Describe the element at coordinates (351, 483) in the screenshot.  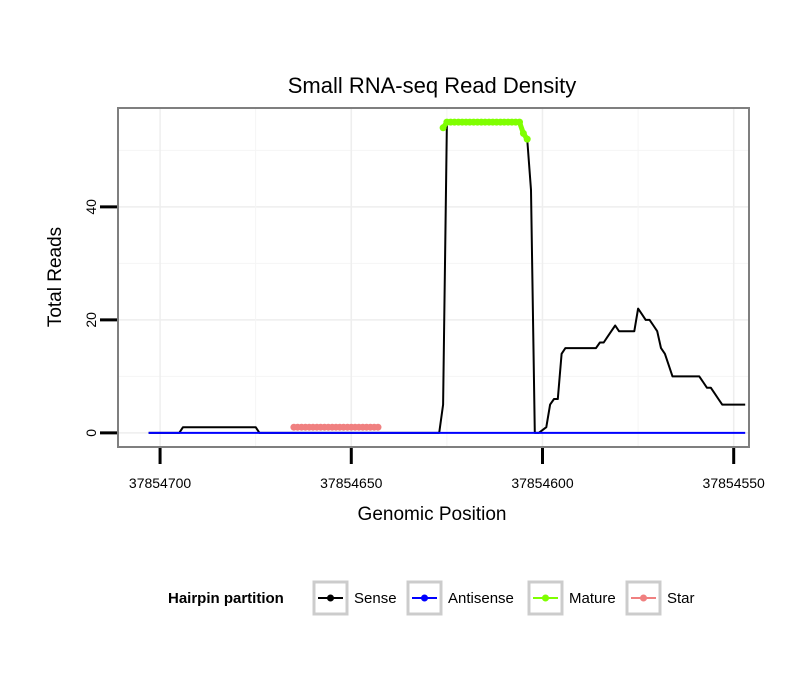
I see `x-tick-label: 37854650` at that location.